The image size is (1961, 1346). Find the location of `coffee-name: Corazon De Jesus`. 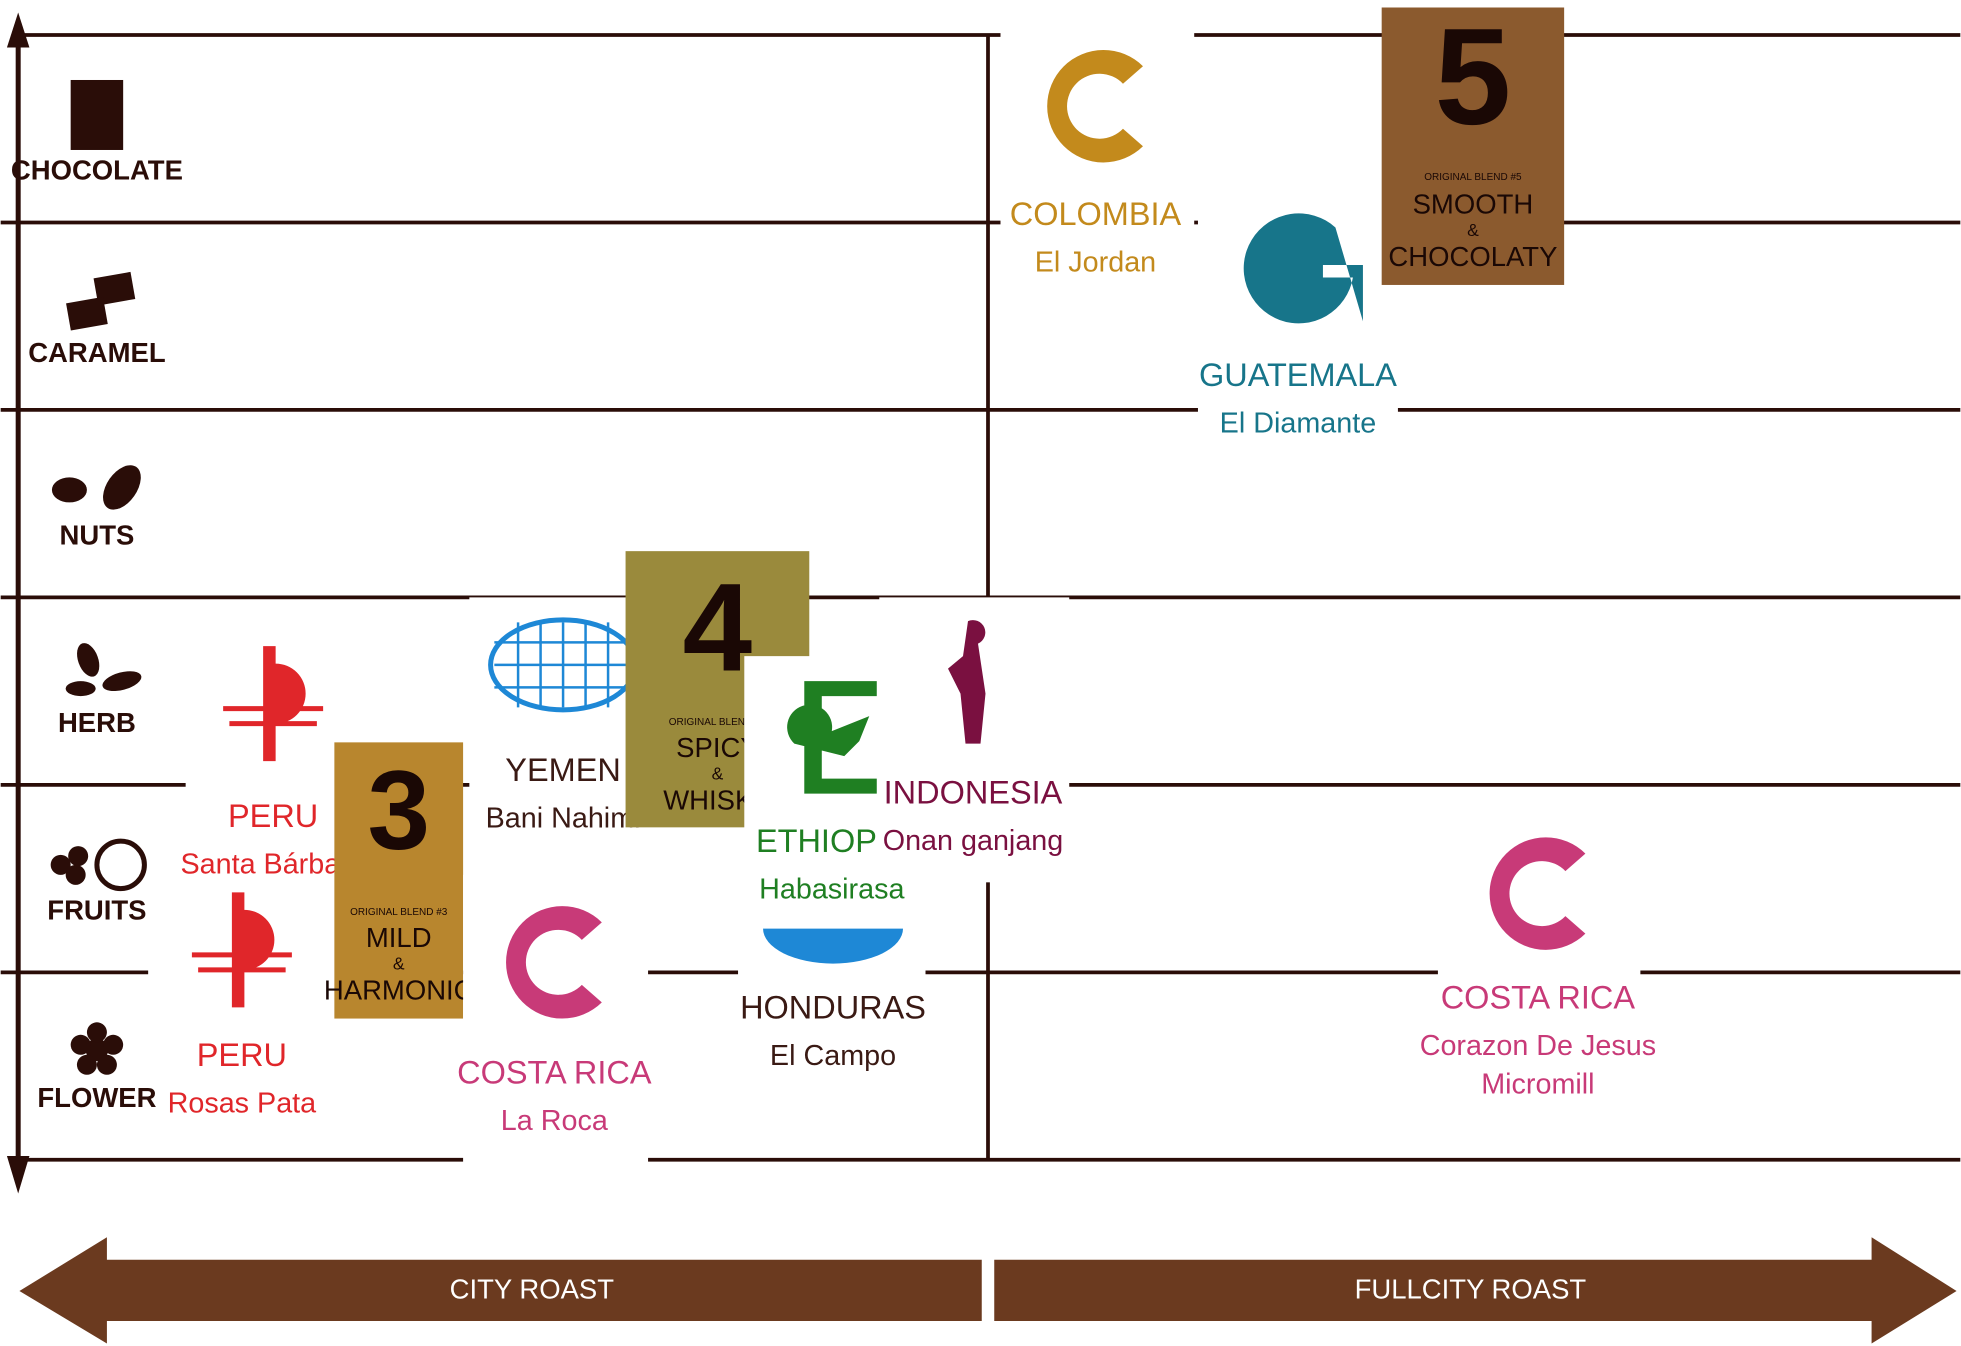

coffee-name: Corazon De Jesus is located at coordinates (1538, 1046).